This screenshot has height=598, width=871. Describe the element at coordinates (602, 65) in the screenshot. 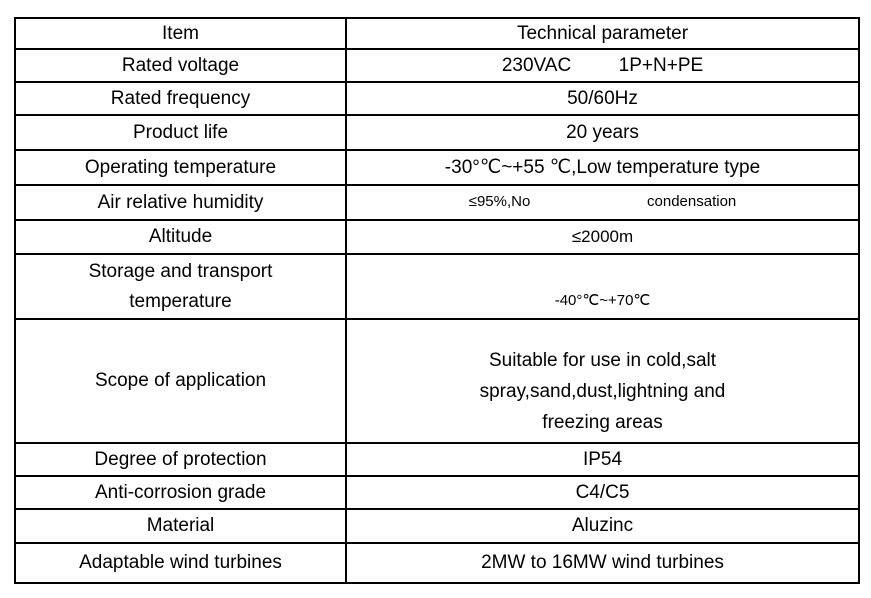

I see `value-cell-rated-voltage: 230VAC 1P+N+PE` at that location.